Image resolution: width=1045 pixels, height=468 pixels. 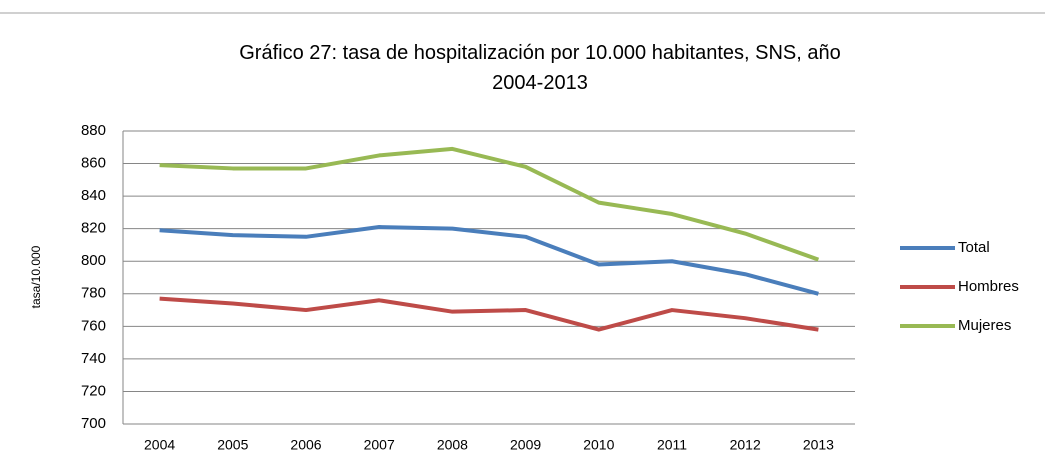 What do you see at coordinates (93, 163) in the screenshot?
I see `y-tick-label: 860` at bounding box center [93, 163].